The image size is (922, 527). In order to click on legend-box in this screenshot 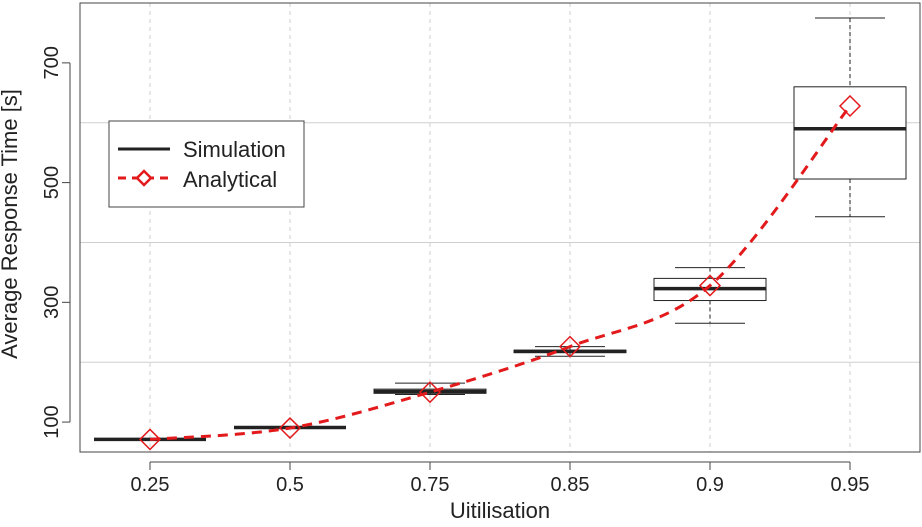, I will do `click(206, 164)`.